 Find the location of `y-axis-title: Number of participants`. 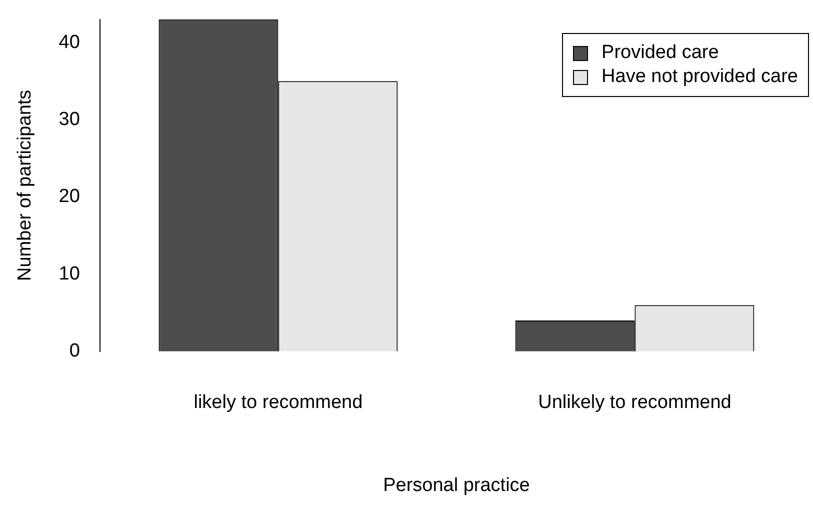

y-axis-title: Number of participants is located at coordinates (25, 185).